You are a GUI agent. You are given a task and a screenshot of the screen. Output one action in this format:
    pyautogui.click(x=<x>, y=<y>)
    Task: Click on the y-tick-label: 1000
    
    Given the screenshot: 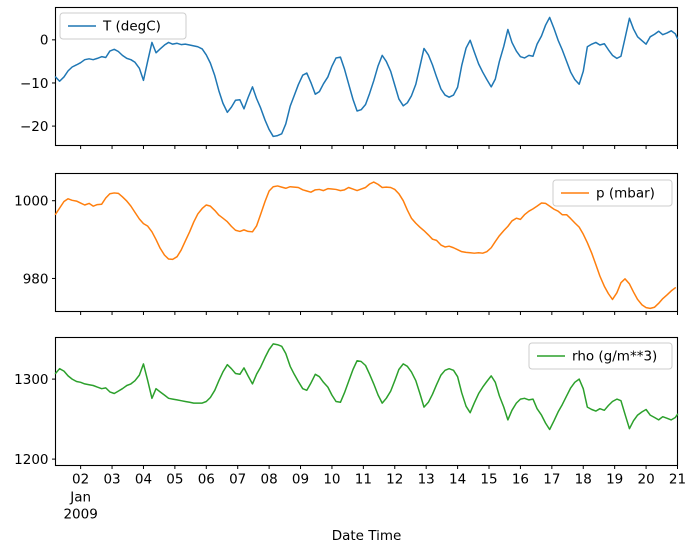 What is the action you would take?
    pyautogui.click(x=31, y=202)
    